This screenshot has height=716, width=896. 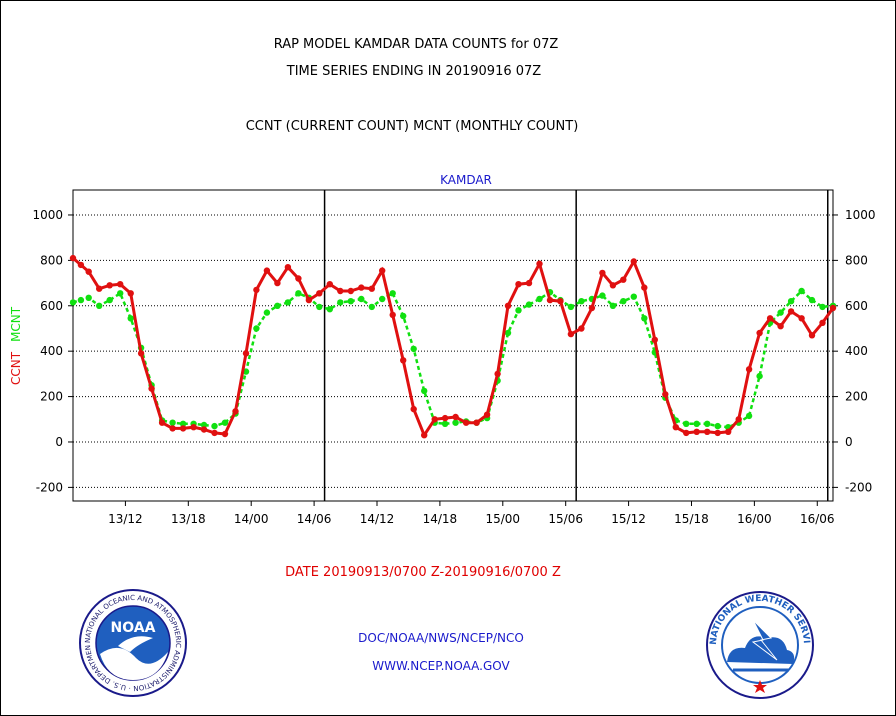 What do you see at coordinates (133, 628) in the screenshot?
I see `noaa-logo-text: NOAA` at bounding box center [133, 628].